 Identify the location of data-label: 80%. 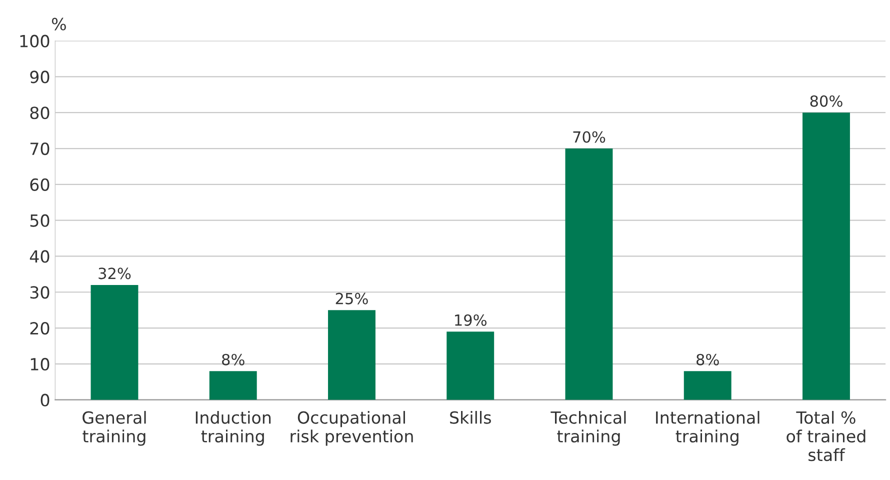
(826, 101).